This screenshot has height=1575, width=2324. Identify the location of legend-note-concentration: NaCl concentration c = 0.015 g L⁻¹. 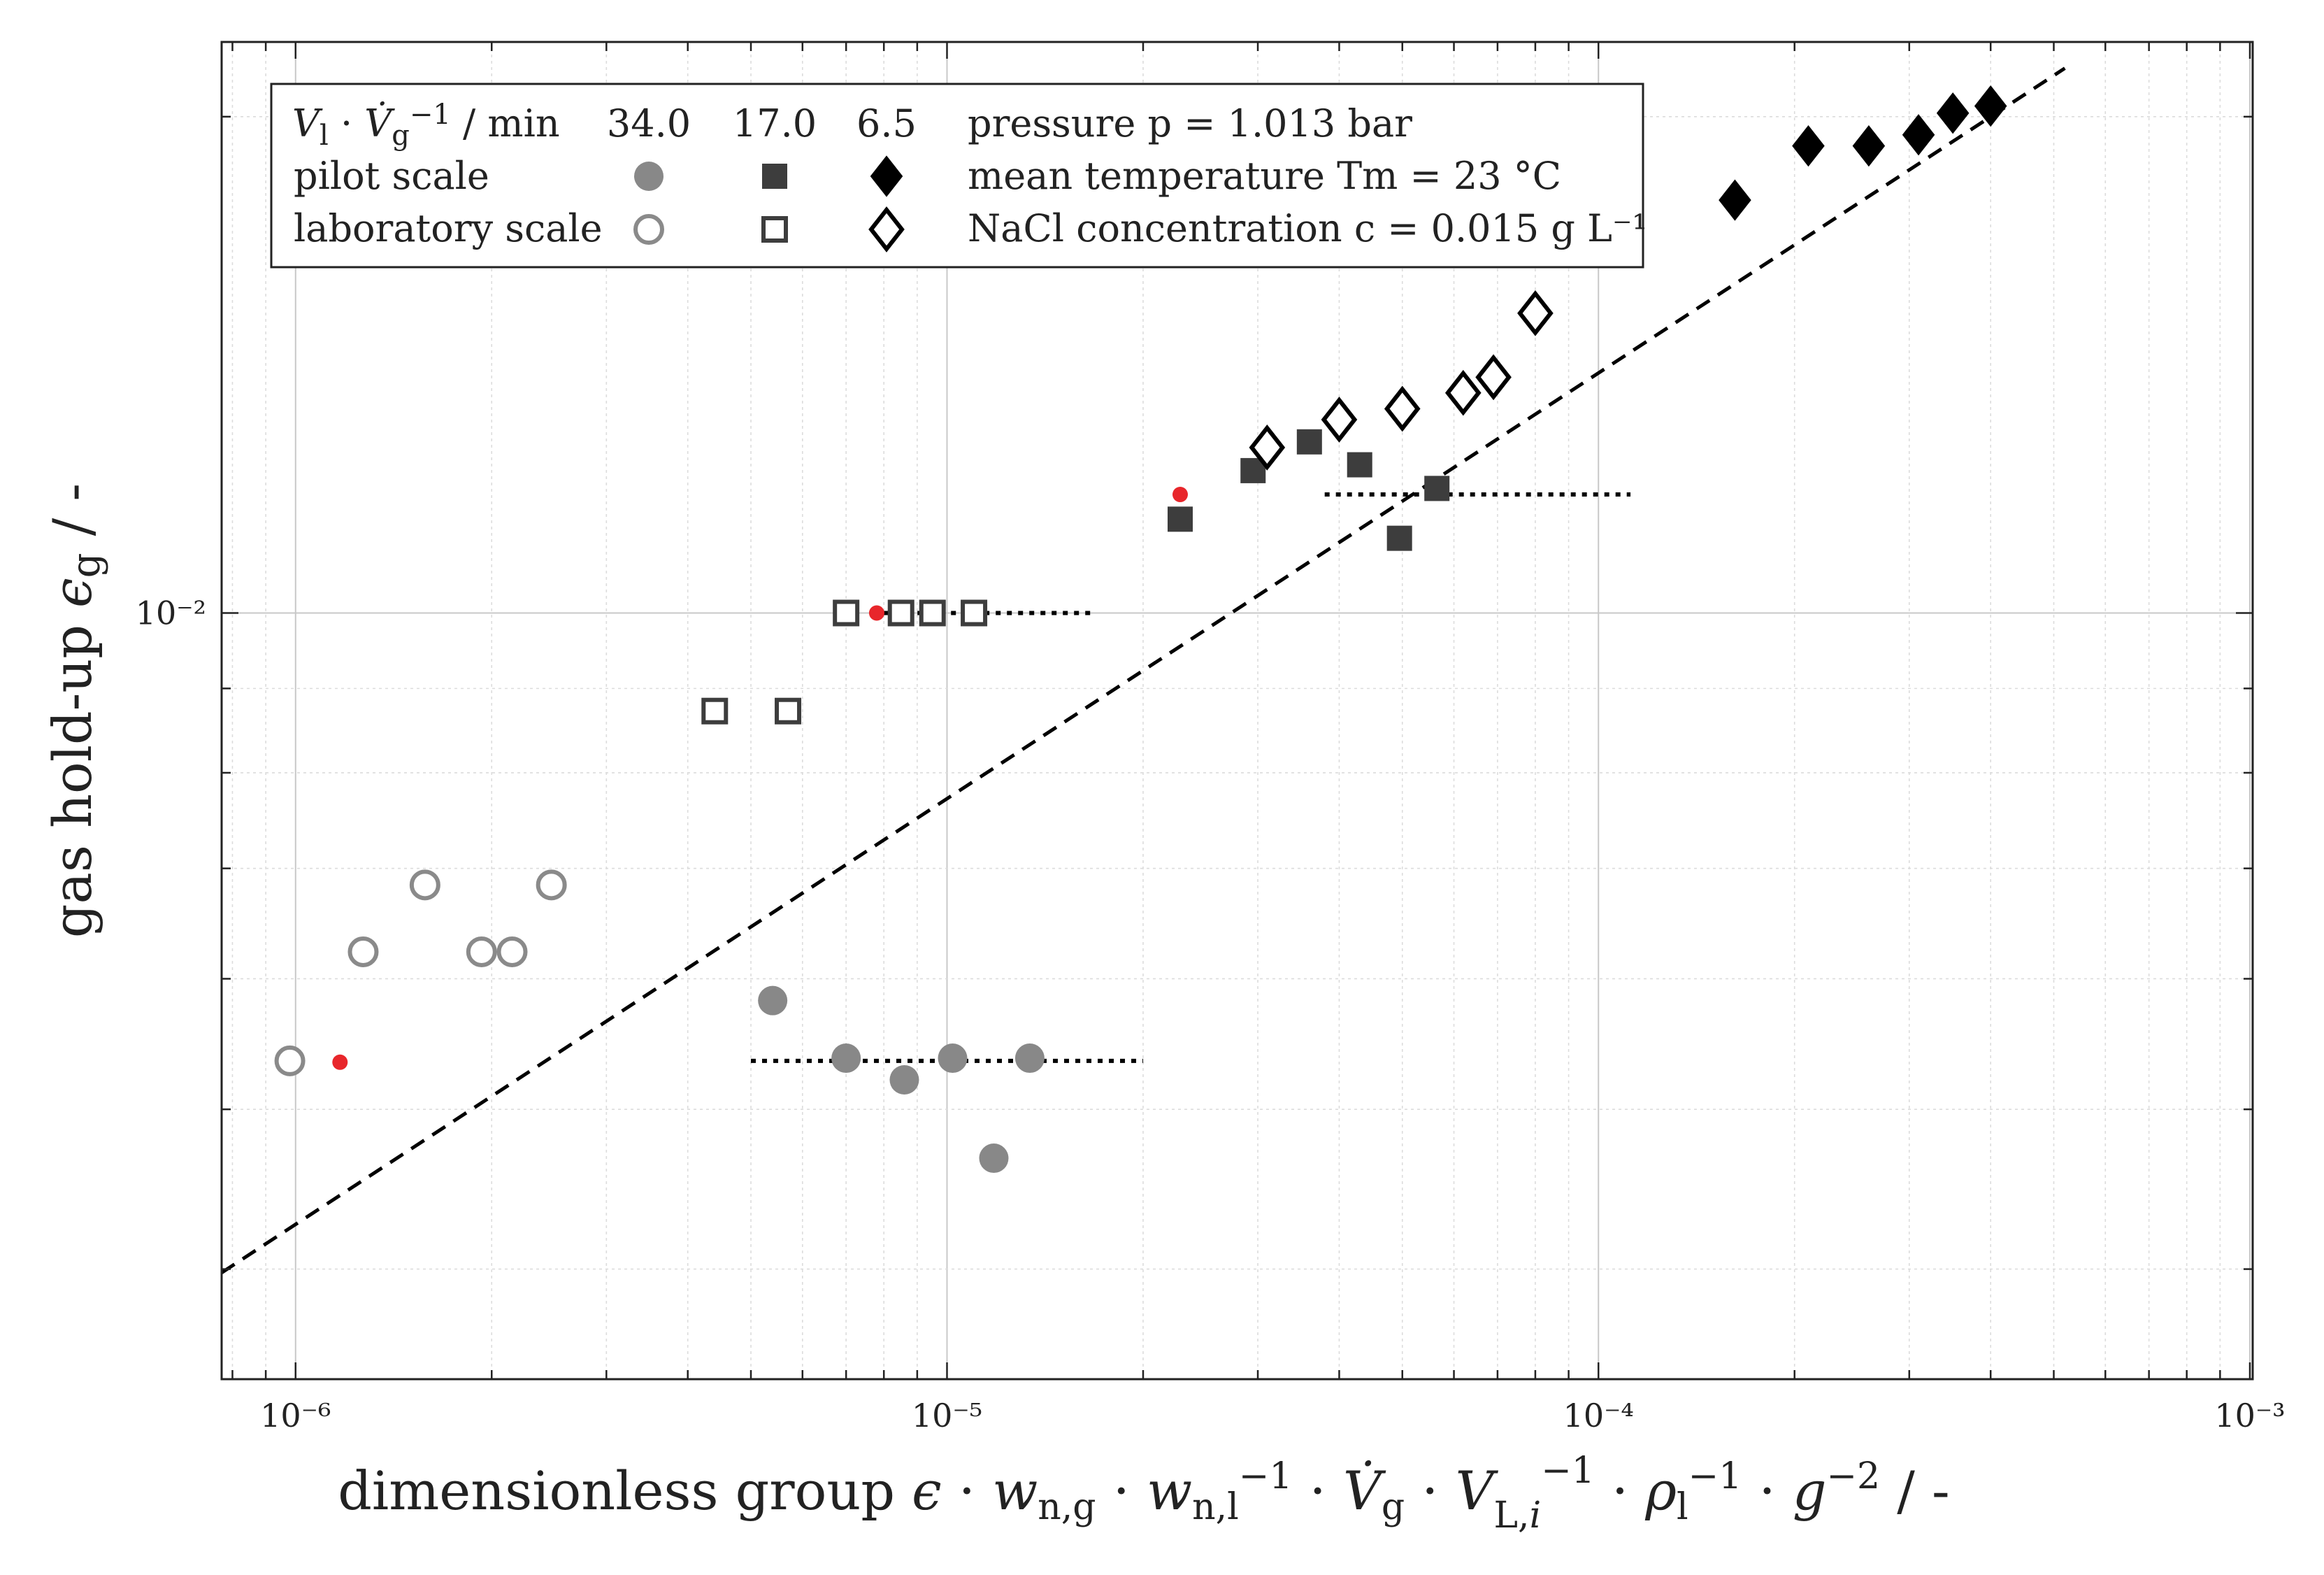
(1307, 228).